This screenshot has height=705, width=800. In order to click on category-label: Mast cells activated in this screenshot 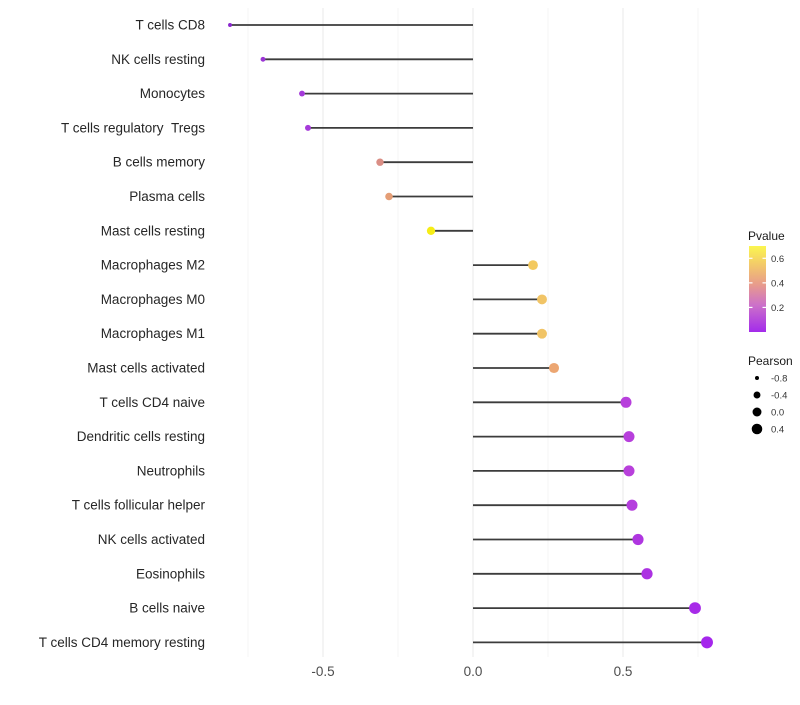, I will do `click(146, 368)`.